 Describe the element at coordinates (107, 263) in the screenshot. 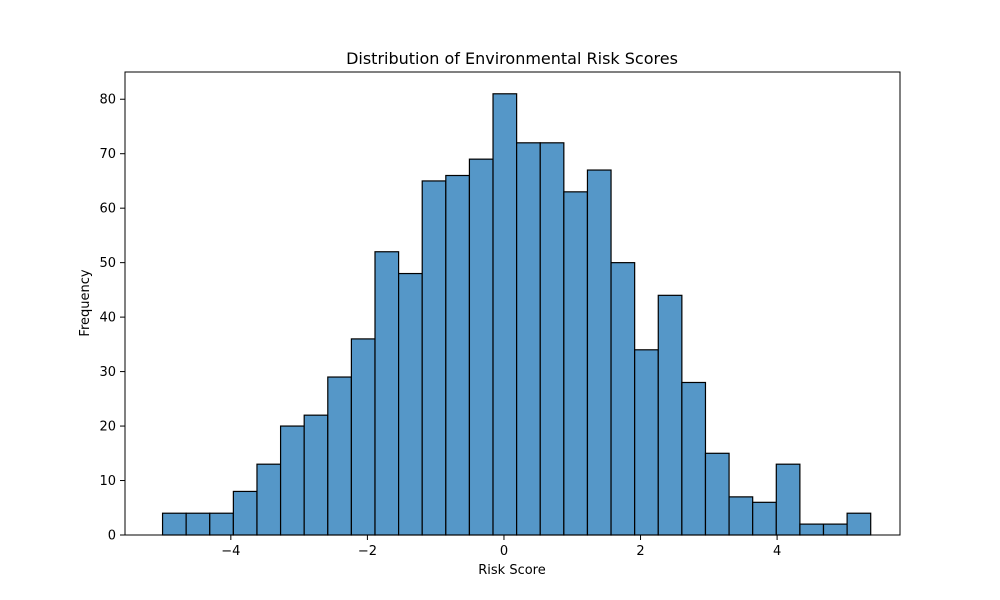

I see `y-tick-label: 50` at that location.